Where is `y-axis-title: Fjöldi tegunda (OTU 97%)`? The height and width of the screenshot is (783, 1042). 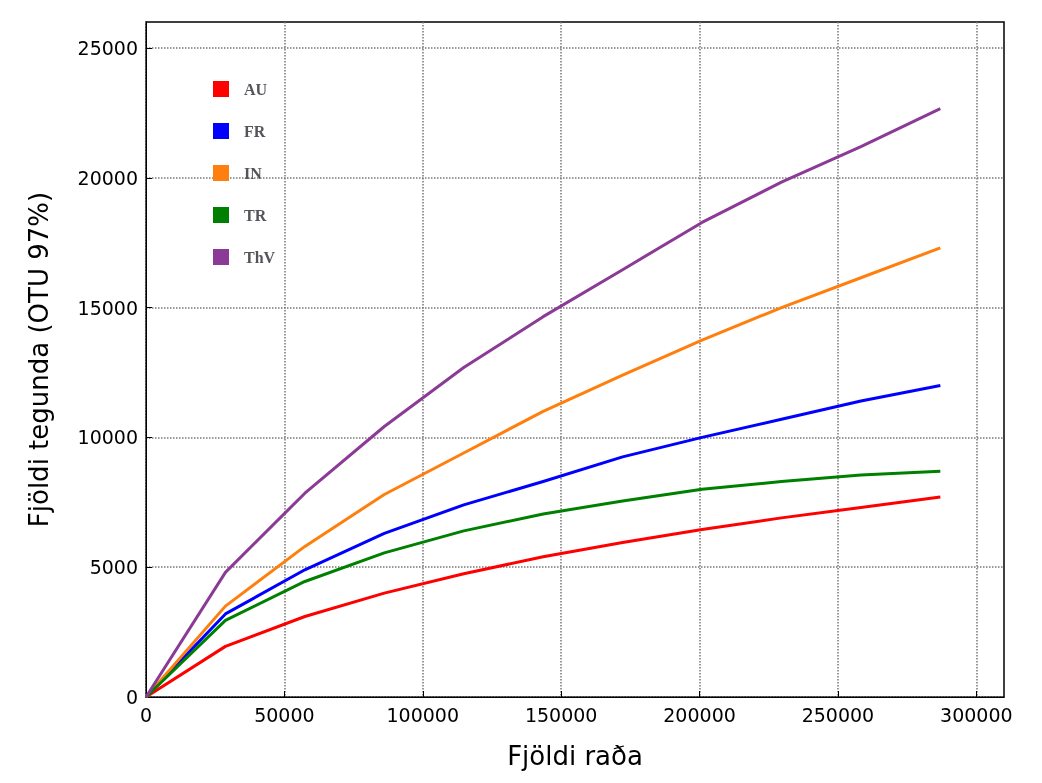
y-axis-title: Fjöldi tegunda (OTU 97%) is located at coordinates (39, 359).